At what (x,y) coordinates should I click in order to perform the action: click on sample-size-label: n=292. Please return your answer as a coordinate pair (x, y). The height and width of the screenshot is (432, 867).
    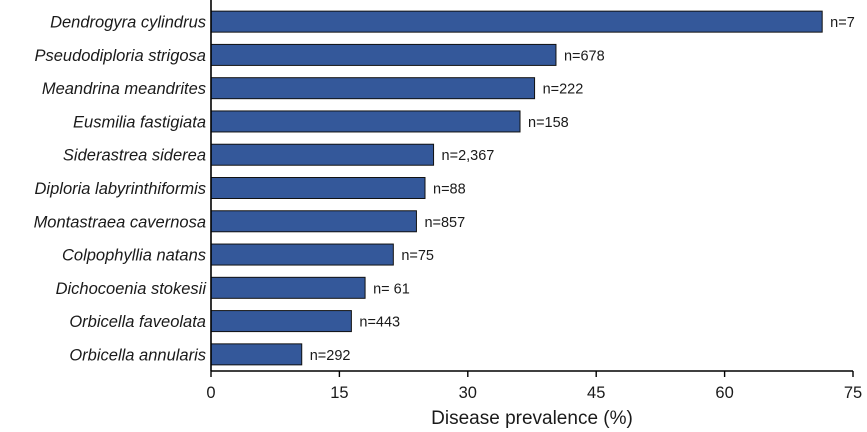
    Looking at the image, I should click on (330, 356).